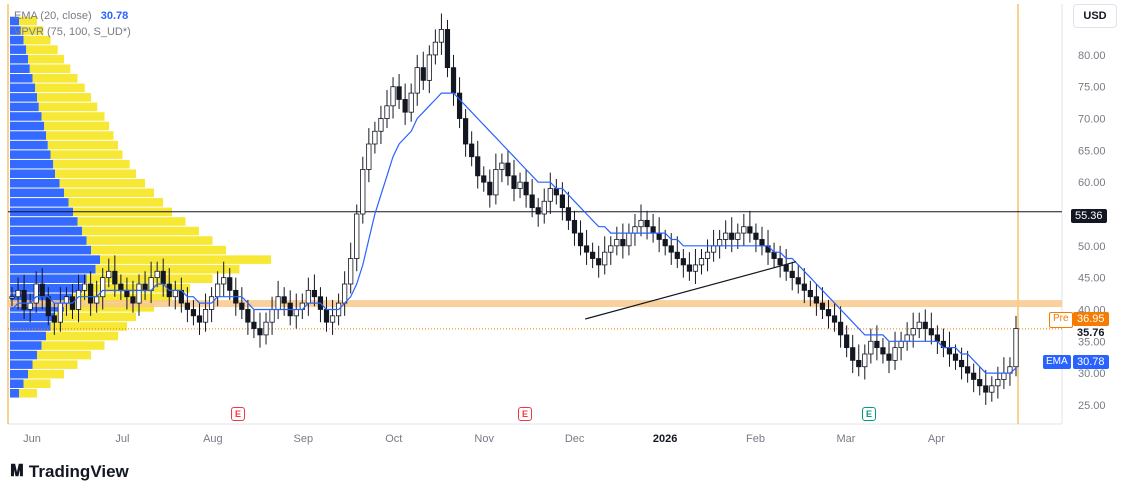 The width and height of the screenshot is (1123, 499). I want to click on pre-market-label: Pre, so click(1061, 320).